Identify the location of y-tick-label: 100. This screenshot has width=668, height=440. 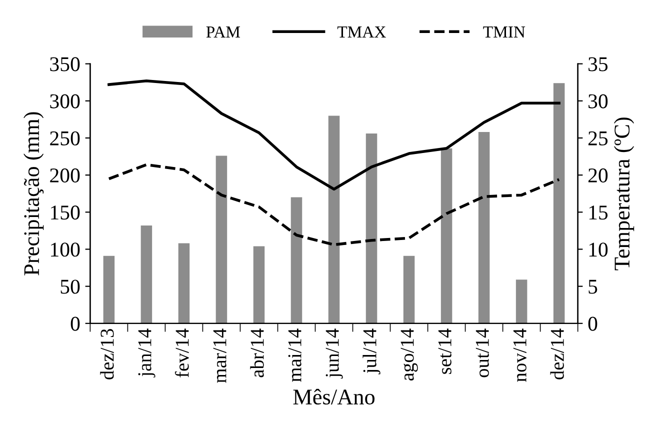
(65, 249).